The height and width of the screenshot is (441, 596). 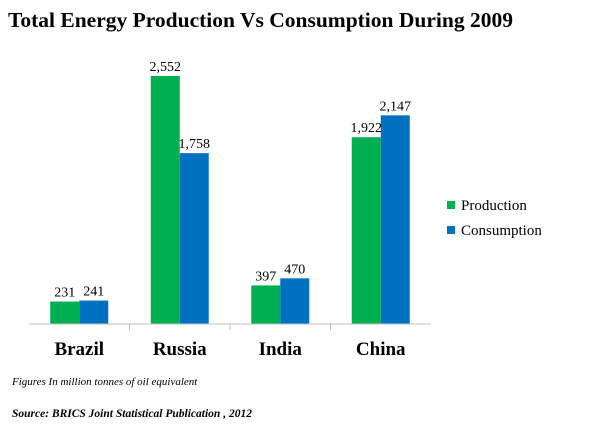 I want to click on data-label: 470, so click(x=294, y=269).